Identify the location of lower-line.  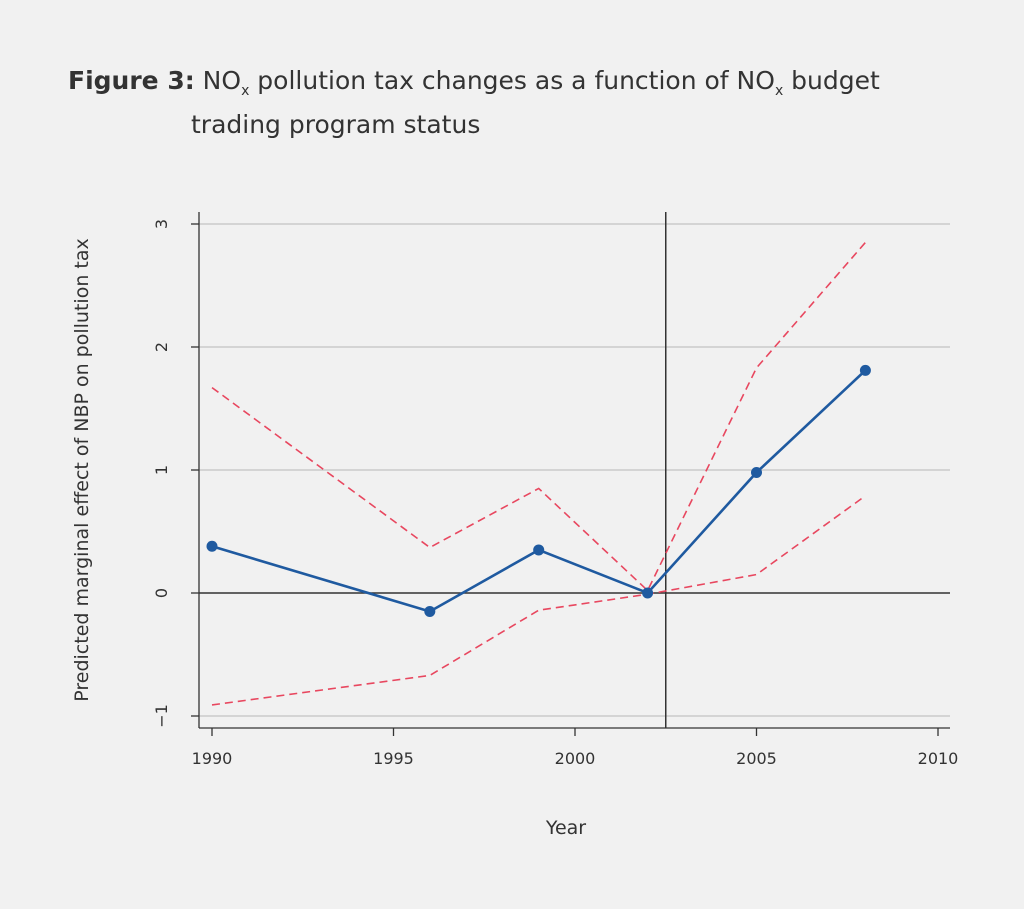
(538, 600).